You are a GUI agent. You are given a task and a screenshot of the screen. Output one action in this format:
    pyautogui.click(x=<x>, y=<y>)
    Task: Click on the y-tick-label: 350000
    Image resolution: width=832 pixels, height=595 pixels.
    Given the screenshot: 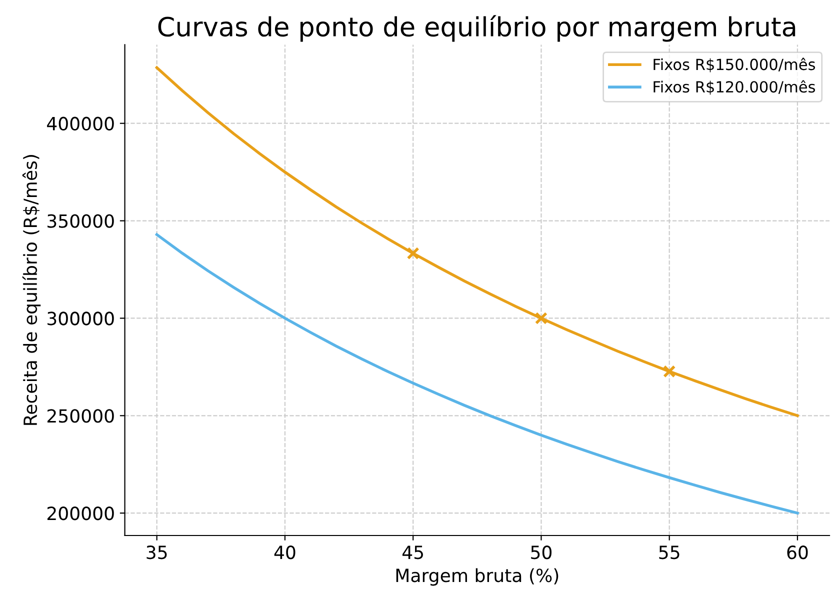 What is the action you would take?
    pyautogui.click(x=81, y=221)
    